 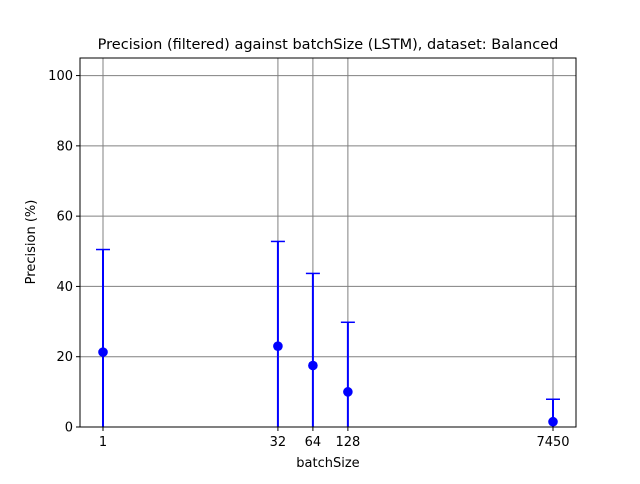 What do you see at coordinates (31, 242) in the screenshot?
I see `y-axis-label: Precision (%)` at bounding box center [31, 242].